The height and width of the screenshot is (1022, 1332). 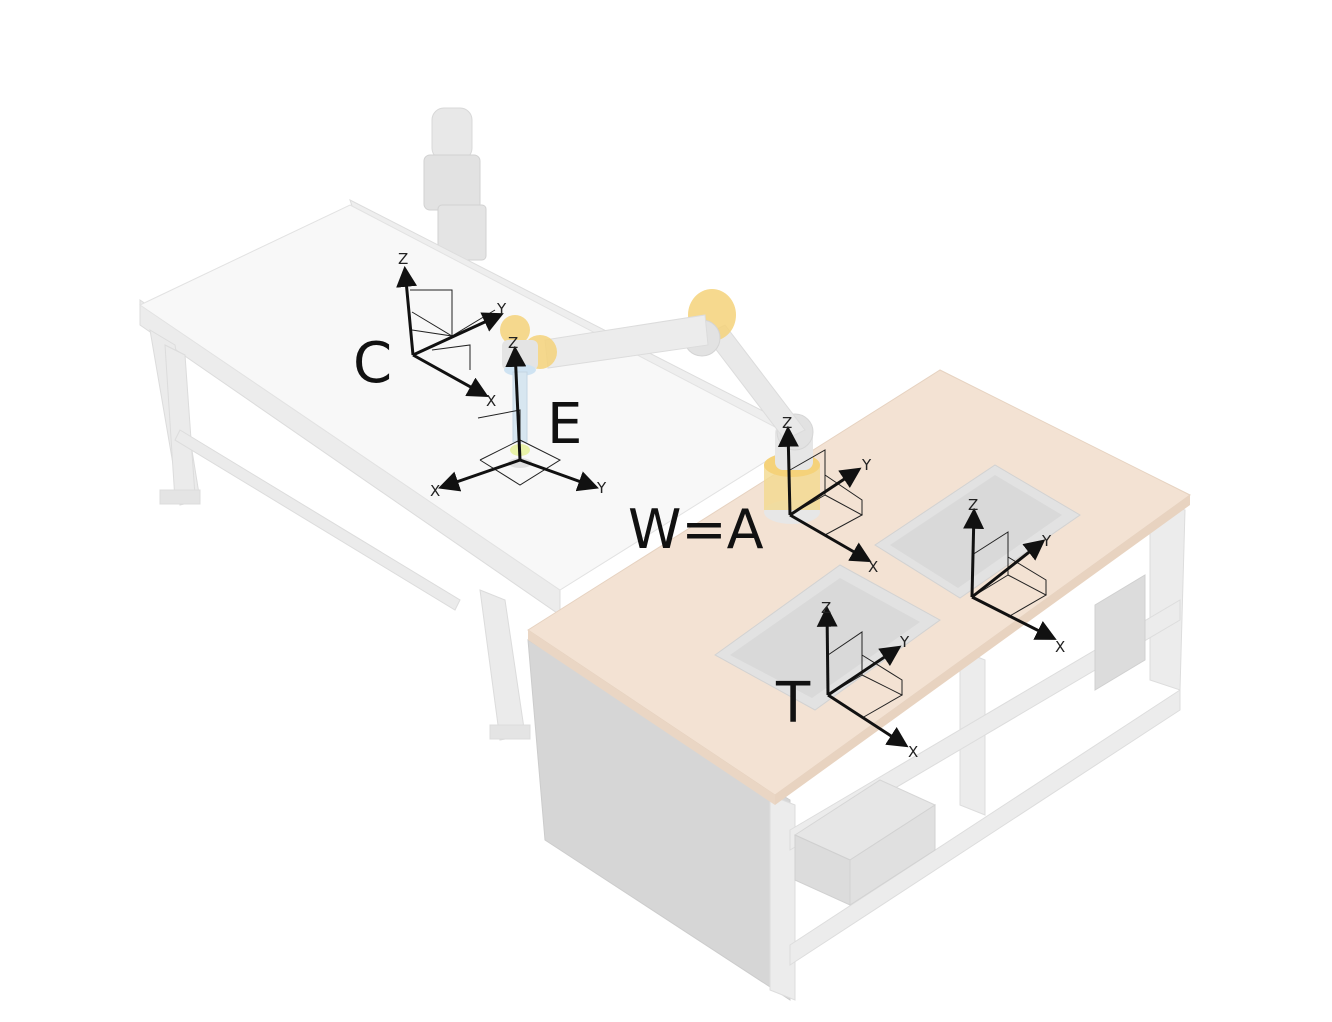 What do you see at coordinates (866, 465) in the screenshot?
I see `world-y-axis-label: Y` at bounding box center [866, 465].